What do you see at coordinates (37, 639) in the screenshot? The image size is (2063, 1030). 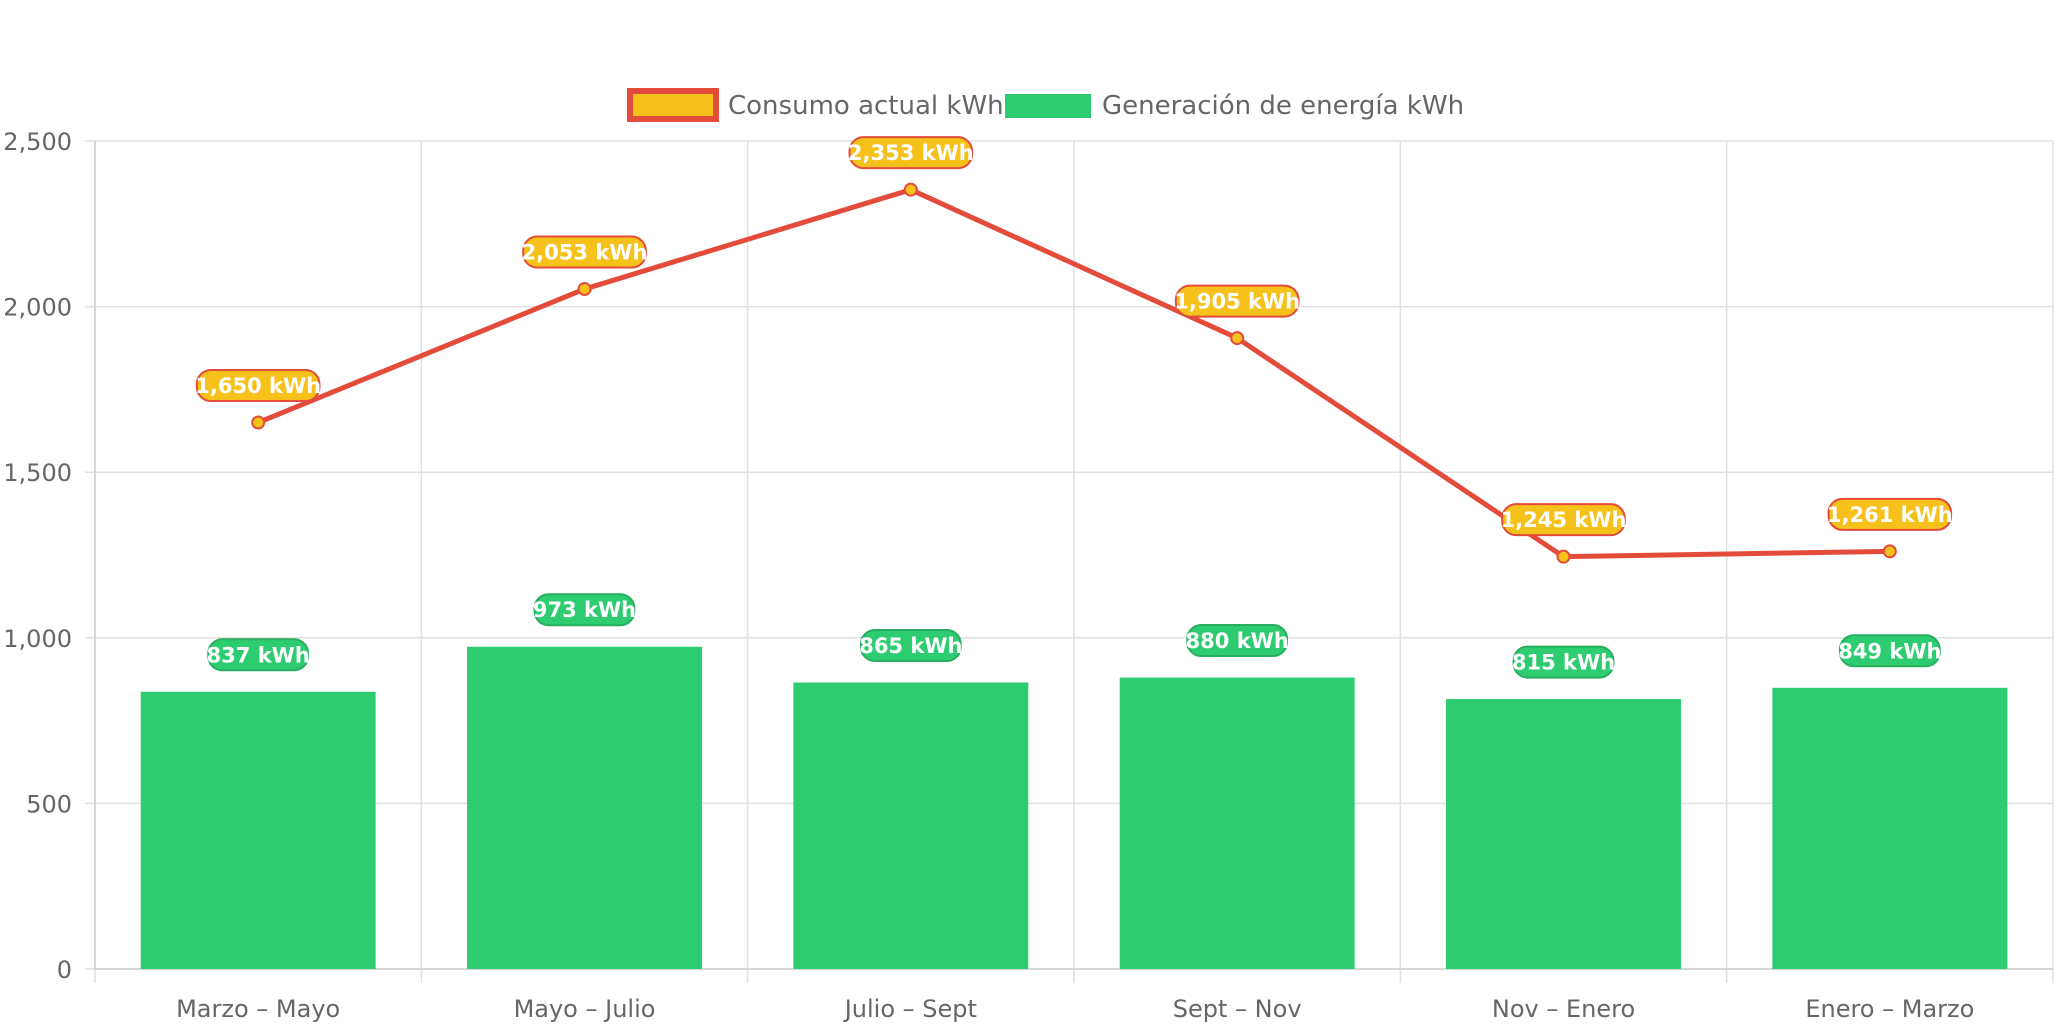 I see `y-tick-label: 1,000` at bounding box center [37, 639].